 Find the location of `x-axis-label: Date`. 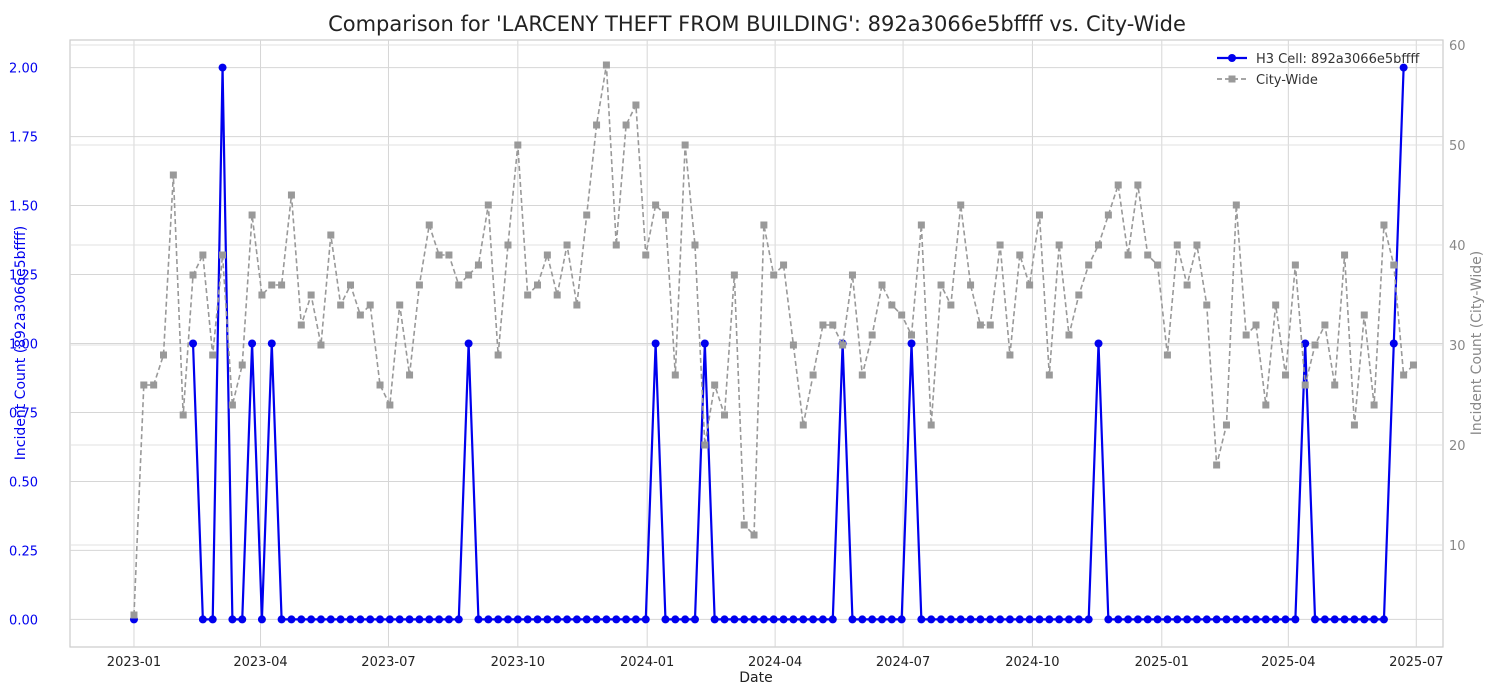

x-axis-label: Date is located at coordinates (755, 678).